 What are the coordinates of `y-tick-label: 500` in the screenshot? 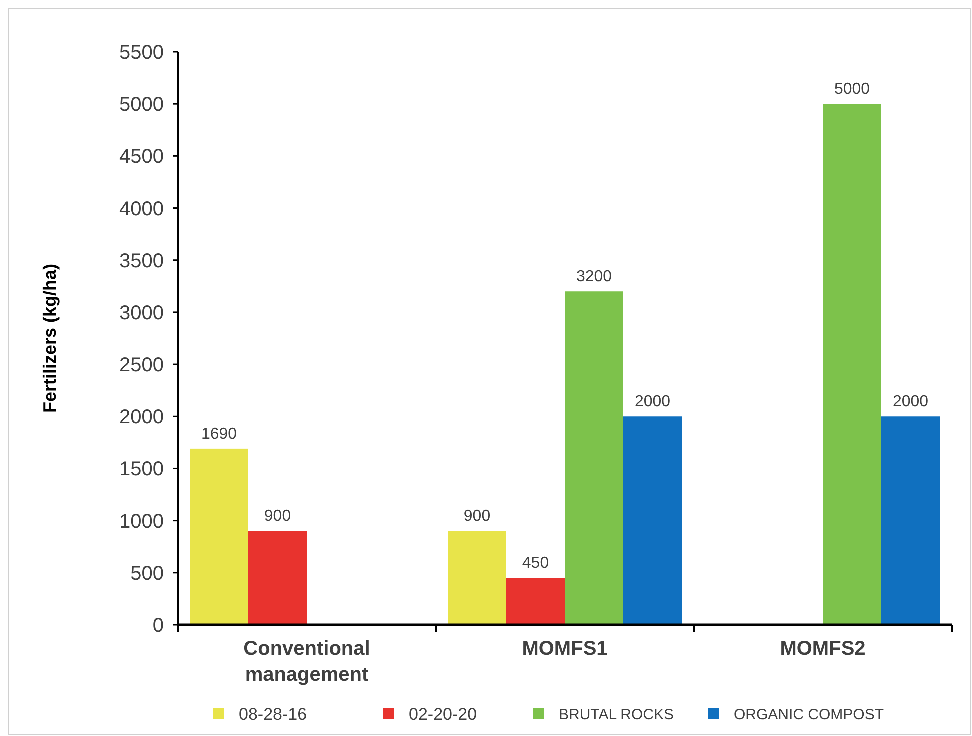 It's located at (147, 573).